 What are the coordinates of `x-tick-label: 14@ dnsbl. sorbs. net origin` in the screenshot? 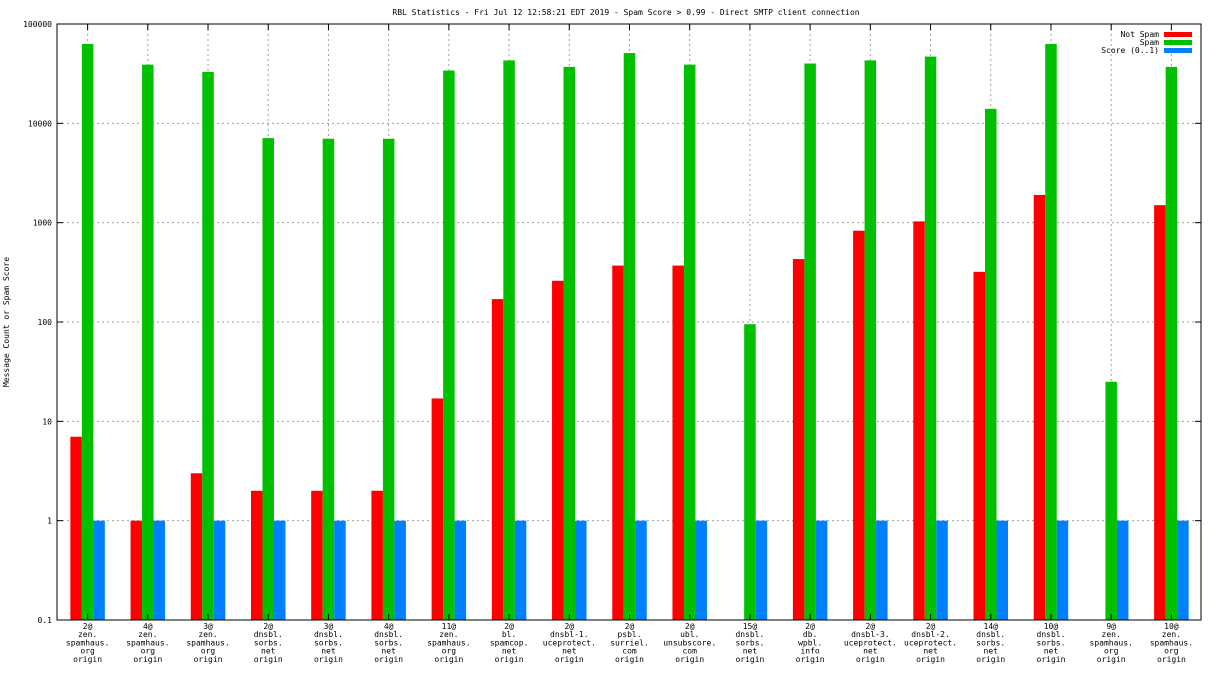 It's located at (990, 643).